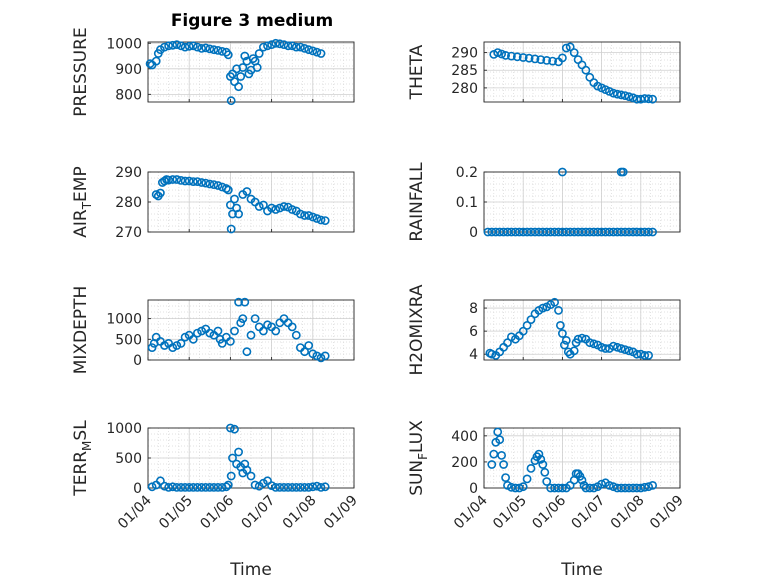 This screenshot has height=587, width=778. I want to click on subplot-pressure: 800 900 1000 PRESSURE, so click(213, 72).